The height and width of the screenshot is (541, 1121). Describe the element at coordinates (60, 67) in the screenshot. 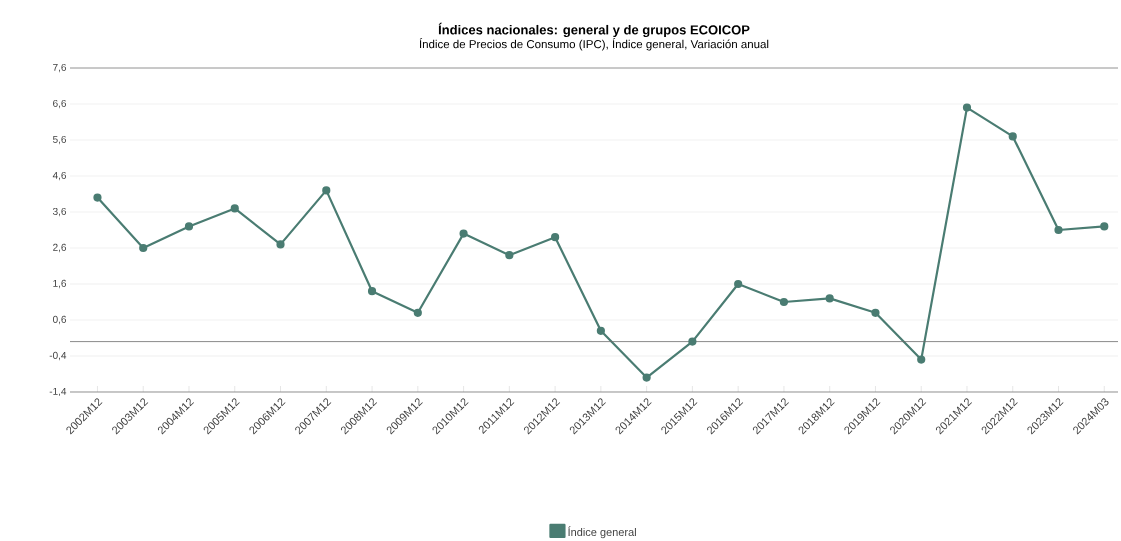

I see `y-tick-label: 7,6` at that location.